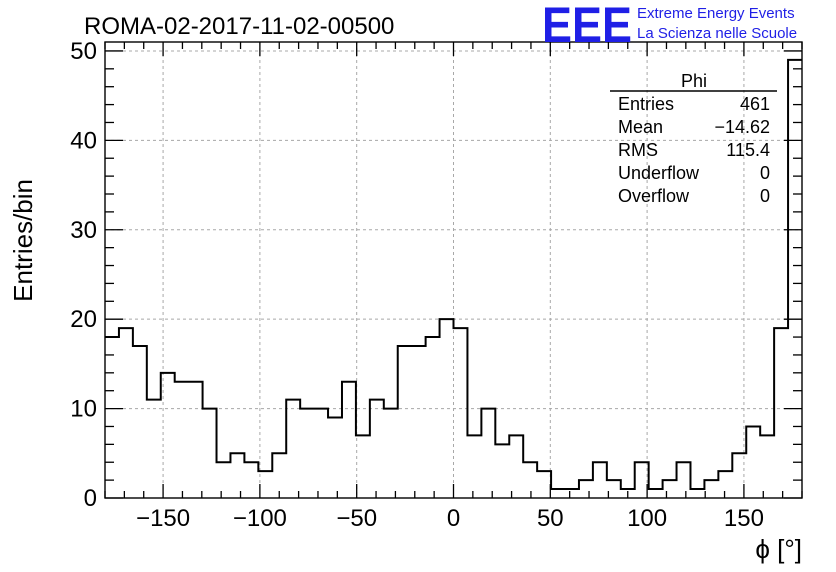 The image size is (836, 572). What do you see at coordinates (646, 104) in the screenshot?
I see `stats-row-label: Entries` at bounding box center [646, 104].